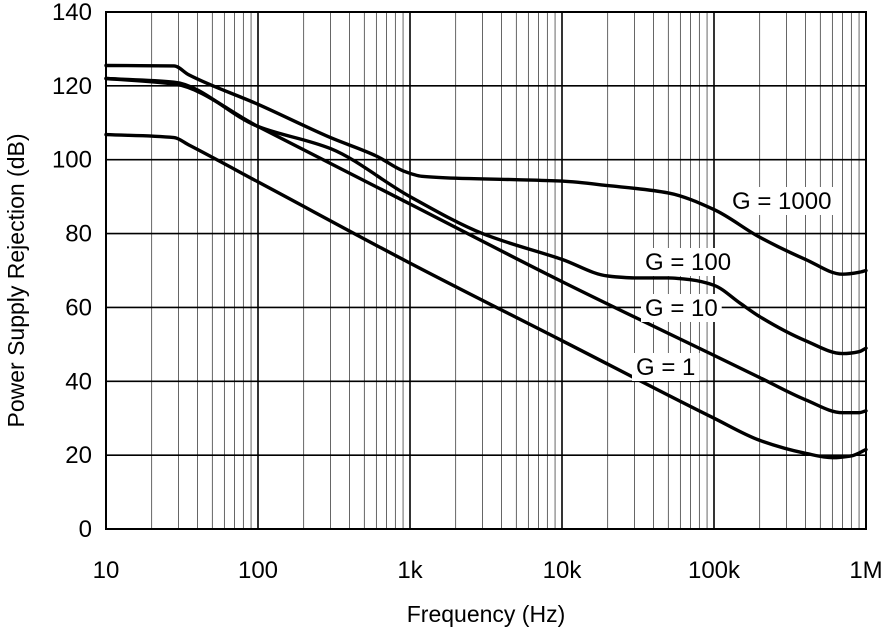 This screenshot has width=894, height=633. I want to click on x-tick-label: 10, so click(106, 570).